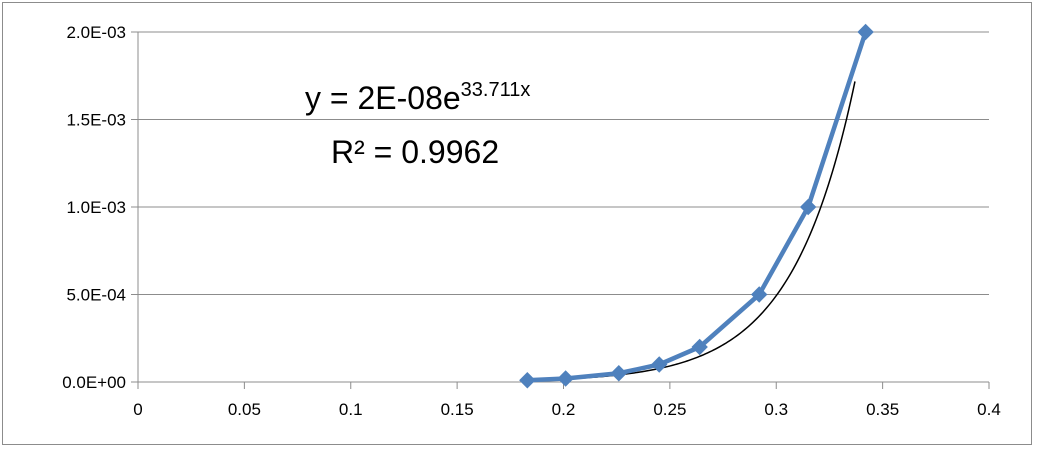 Image resolution: width=1037 pixels, height=449 pixels. What do you see at coordinates (96, 207) in the screenshot?
I see `y-tick-label: 1.0E-03` at bounding box center [96, 207].